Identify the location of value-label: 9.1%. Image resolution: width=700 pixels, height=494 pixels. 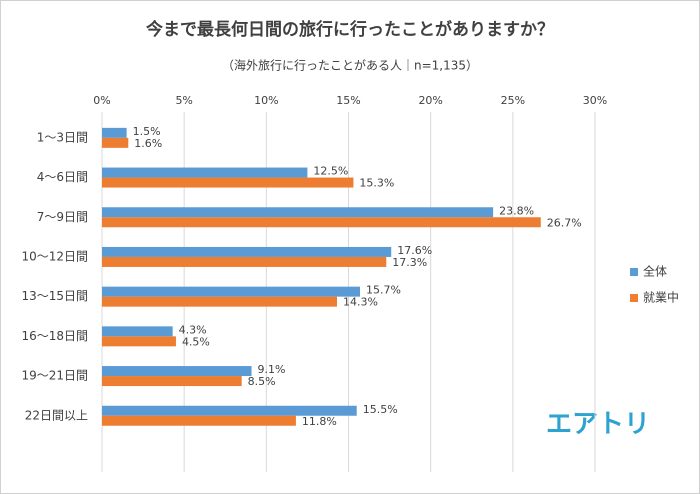
(272, 369).